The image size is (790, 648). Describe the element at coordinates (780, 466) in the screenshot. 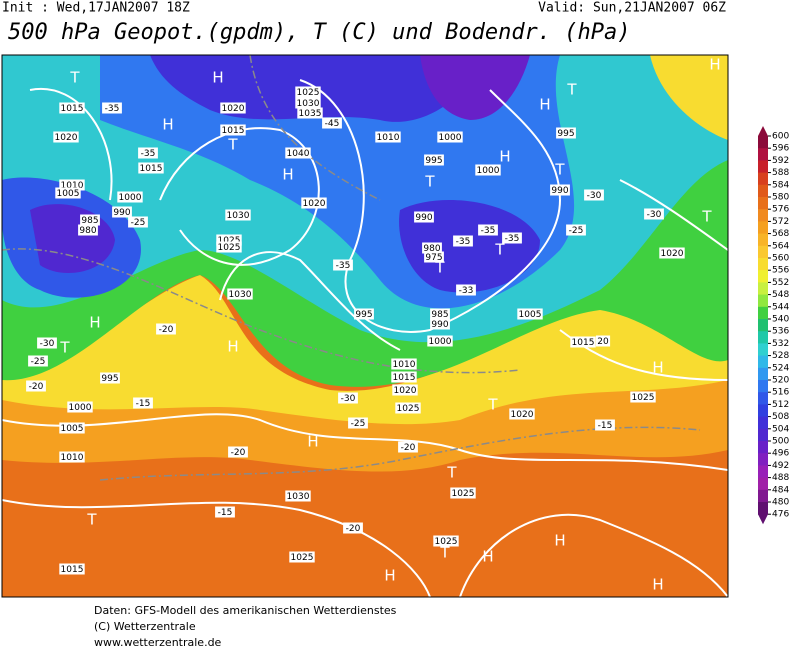

I see `colorbar-label: 492` at that location.